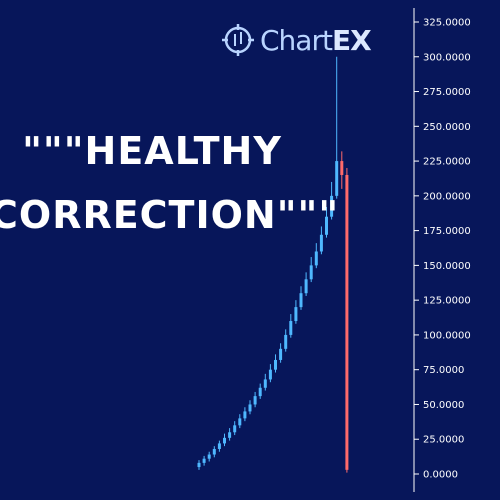 The height and width of the screenshot is (500, 500). Describe the element at coordinates (447, 301) in the screenshot. I see `y-tick-label: 125.0000` at that location.